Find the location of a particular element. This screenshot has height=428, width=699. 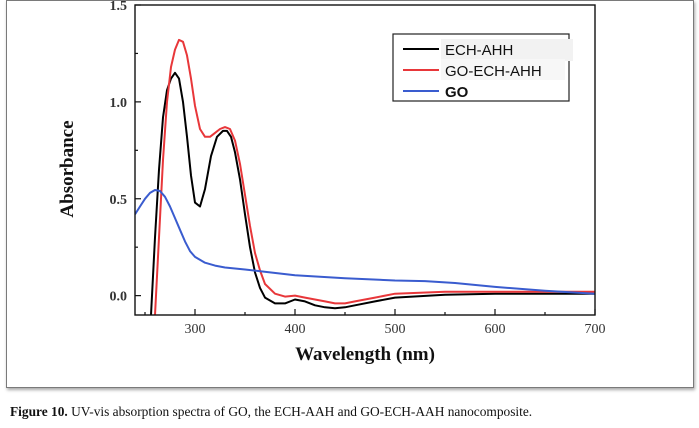

x-tick-label: 700 is located at coordinates (595, 329).